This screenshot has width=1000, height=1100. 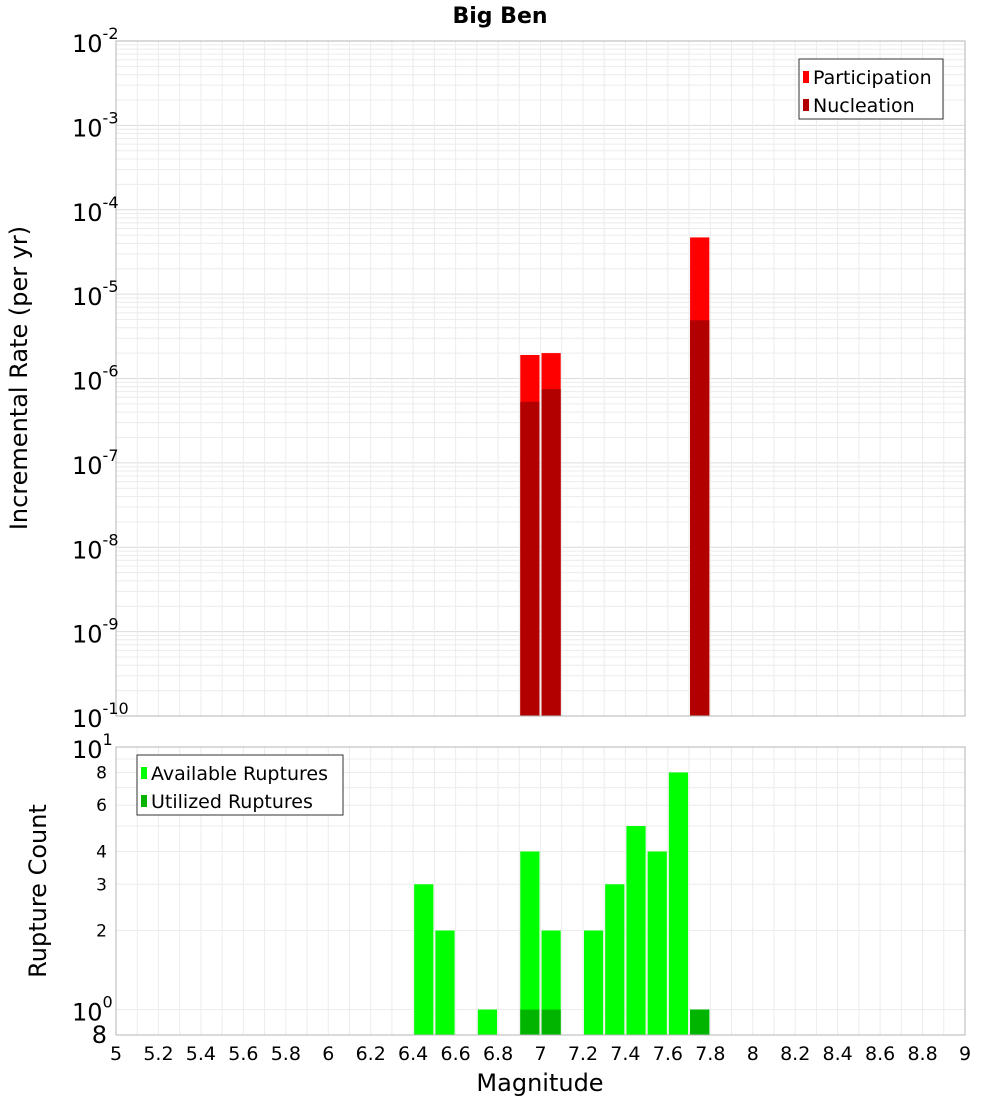 I want to click on x-tick-label: 8, so click(x=753, y=1054).